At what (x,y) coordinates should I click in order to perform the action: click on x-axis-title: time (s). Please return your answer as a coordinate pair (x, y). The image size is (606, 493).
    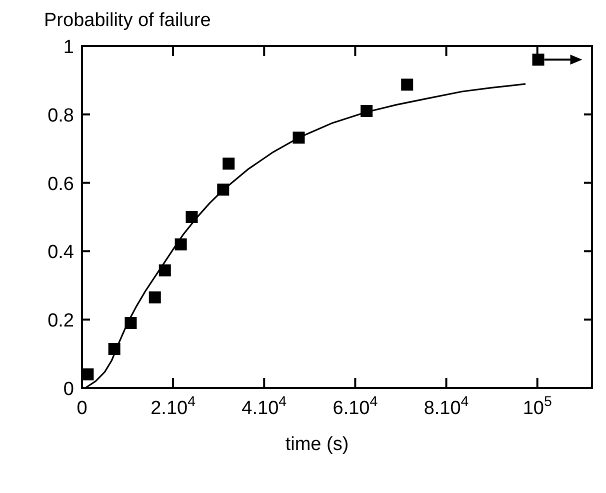
    Looking at the image, I should click on (317, 444).